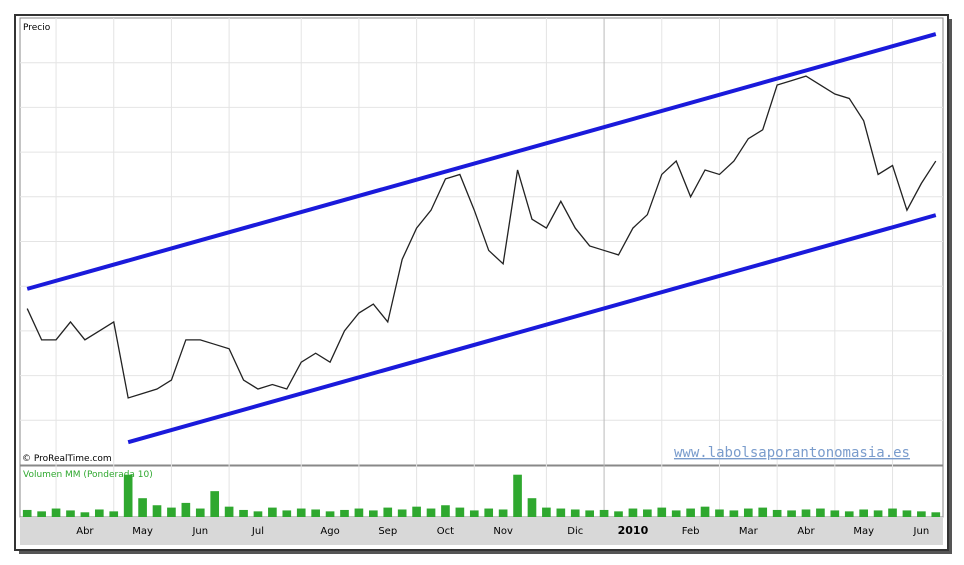  What do you see at coordinates (481, 531) in the screenshot?
I see `x-axis-strip` at bounding box center [481, 531].